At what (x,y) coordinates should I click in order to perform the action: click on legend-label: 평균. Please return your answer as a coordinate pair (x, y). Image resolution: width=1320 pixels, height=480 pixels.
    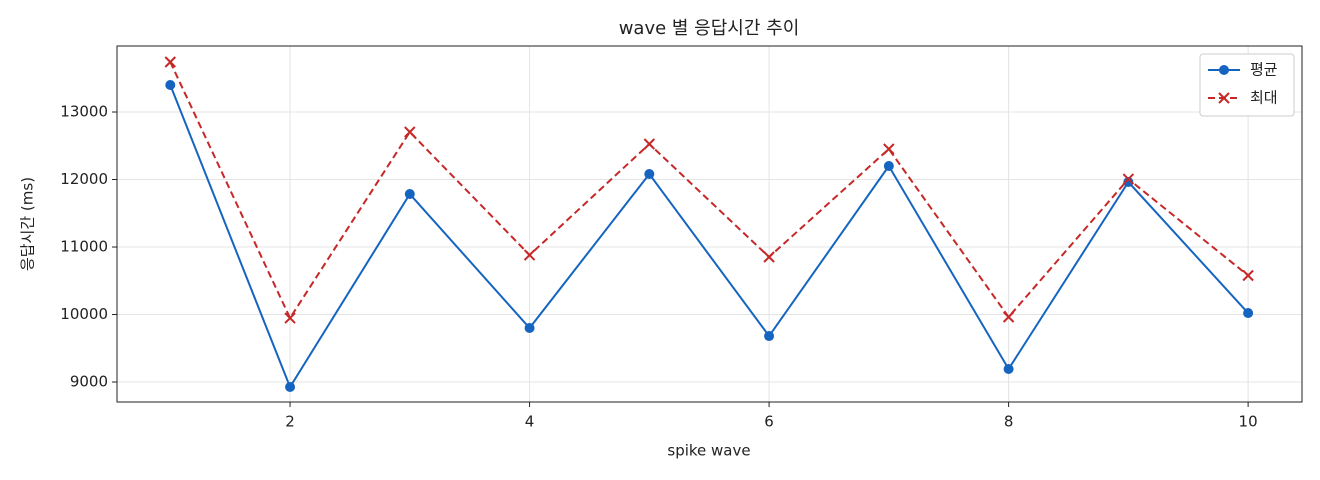
    Looking at the image, I should click on (1264, 70).